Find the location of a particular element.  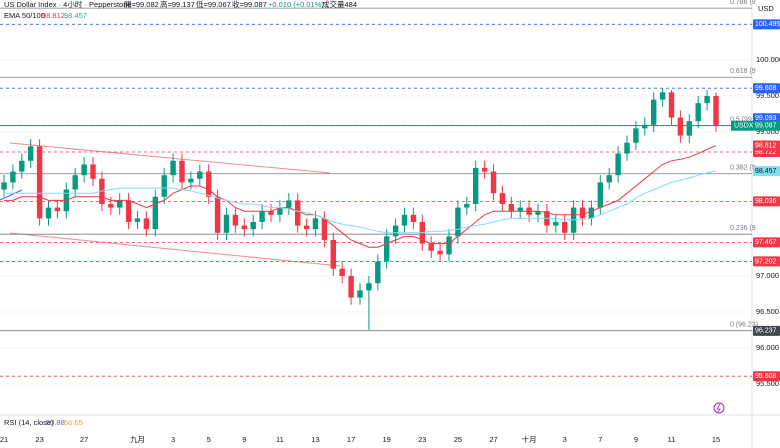

rsi-ma-value: 56.65 is located at coordinates (73, 422).